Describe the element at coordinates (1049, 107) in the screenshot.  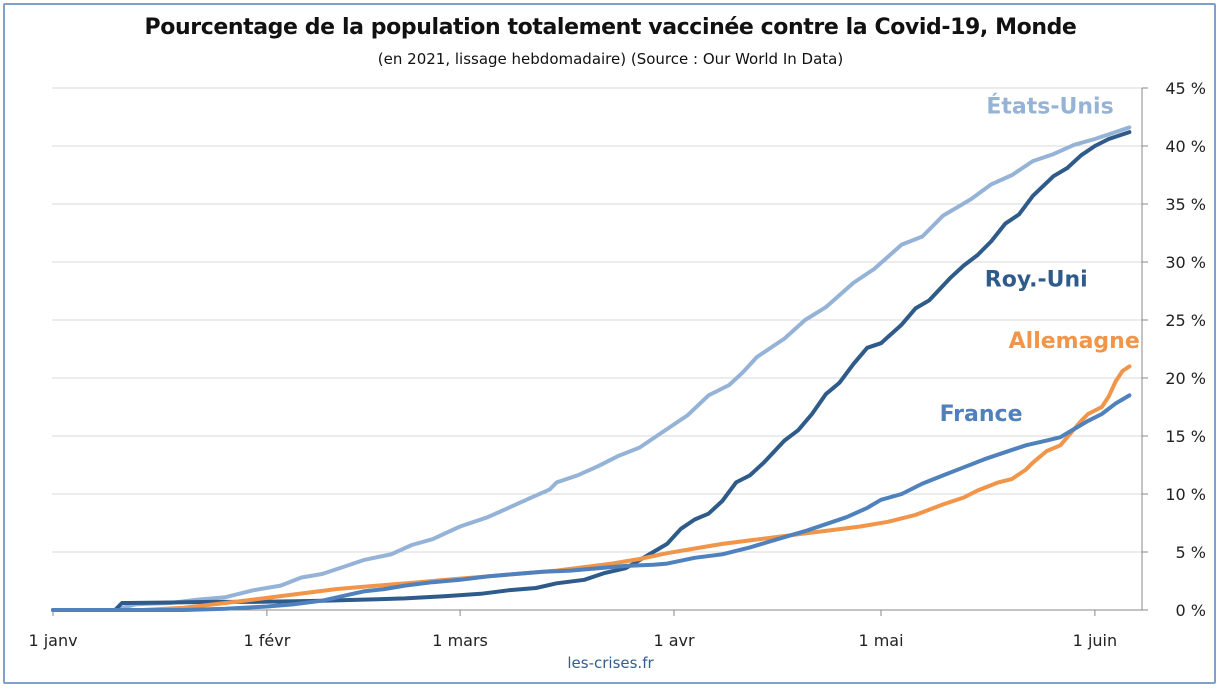
I see `series-label: États-Unis` at that location.